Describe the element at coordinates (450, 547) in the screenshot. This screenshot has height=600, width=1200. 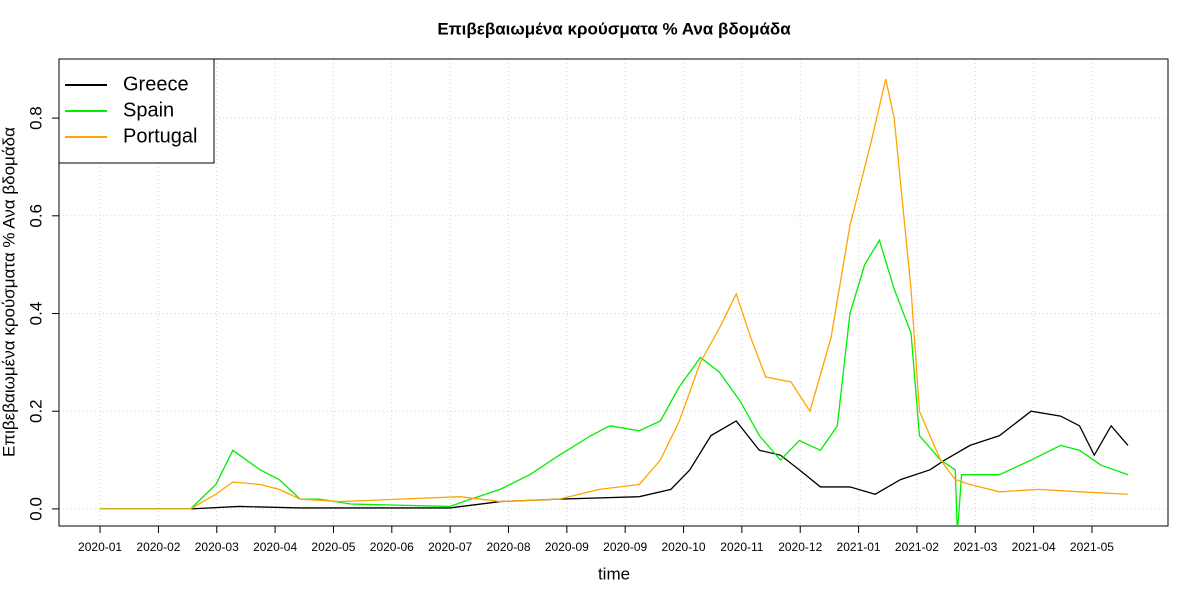
I see `x-tick-label: 2020-07` at that location.